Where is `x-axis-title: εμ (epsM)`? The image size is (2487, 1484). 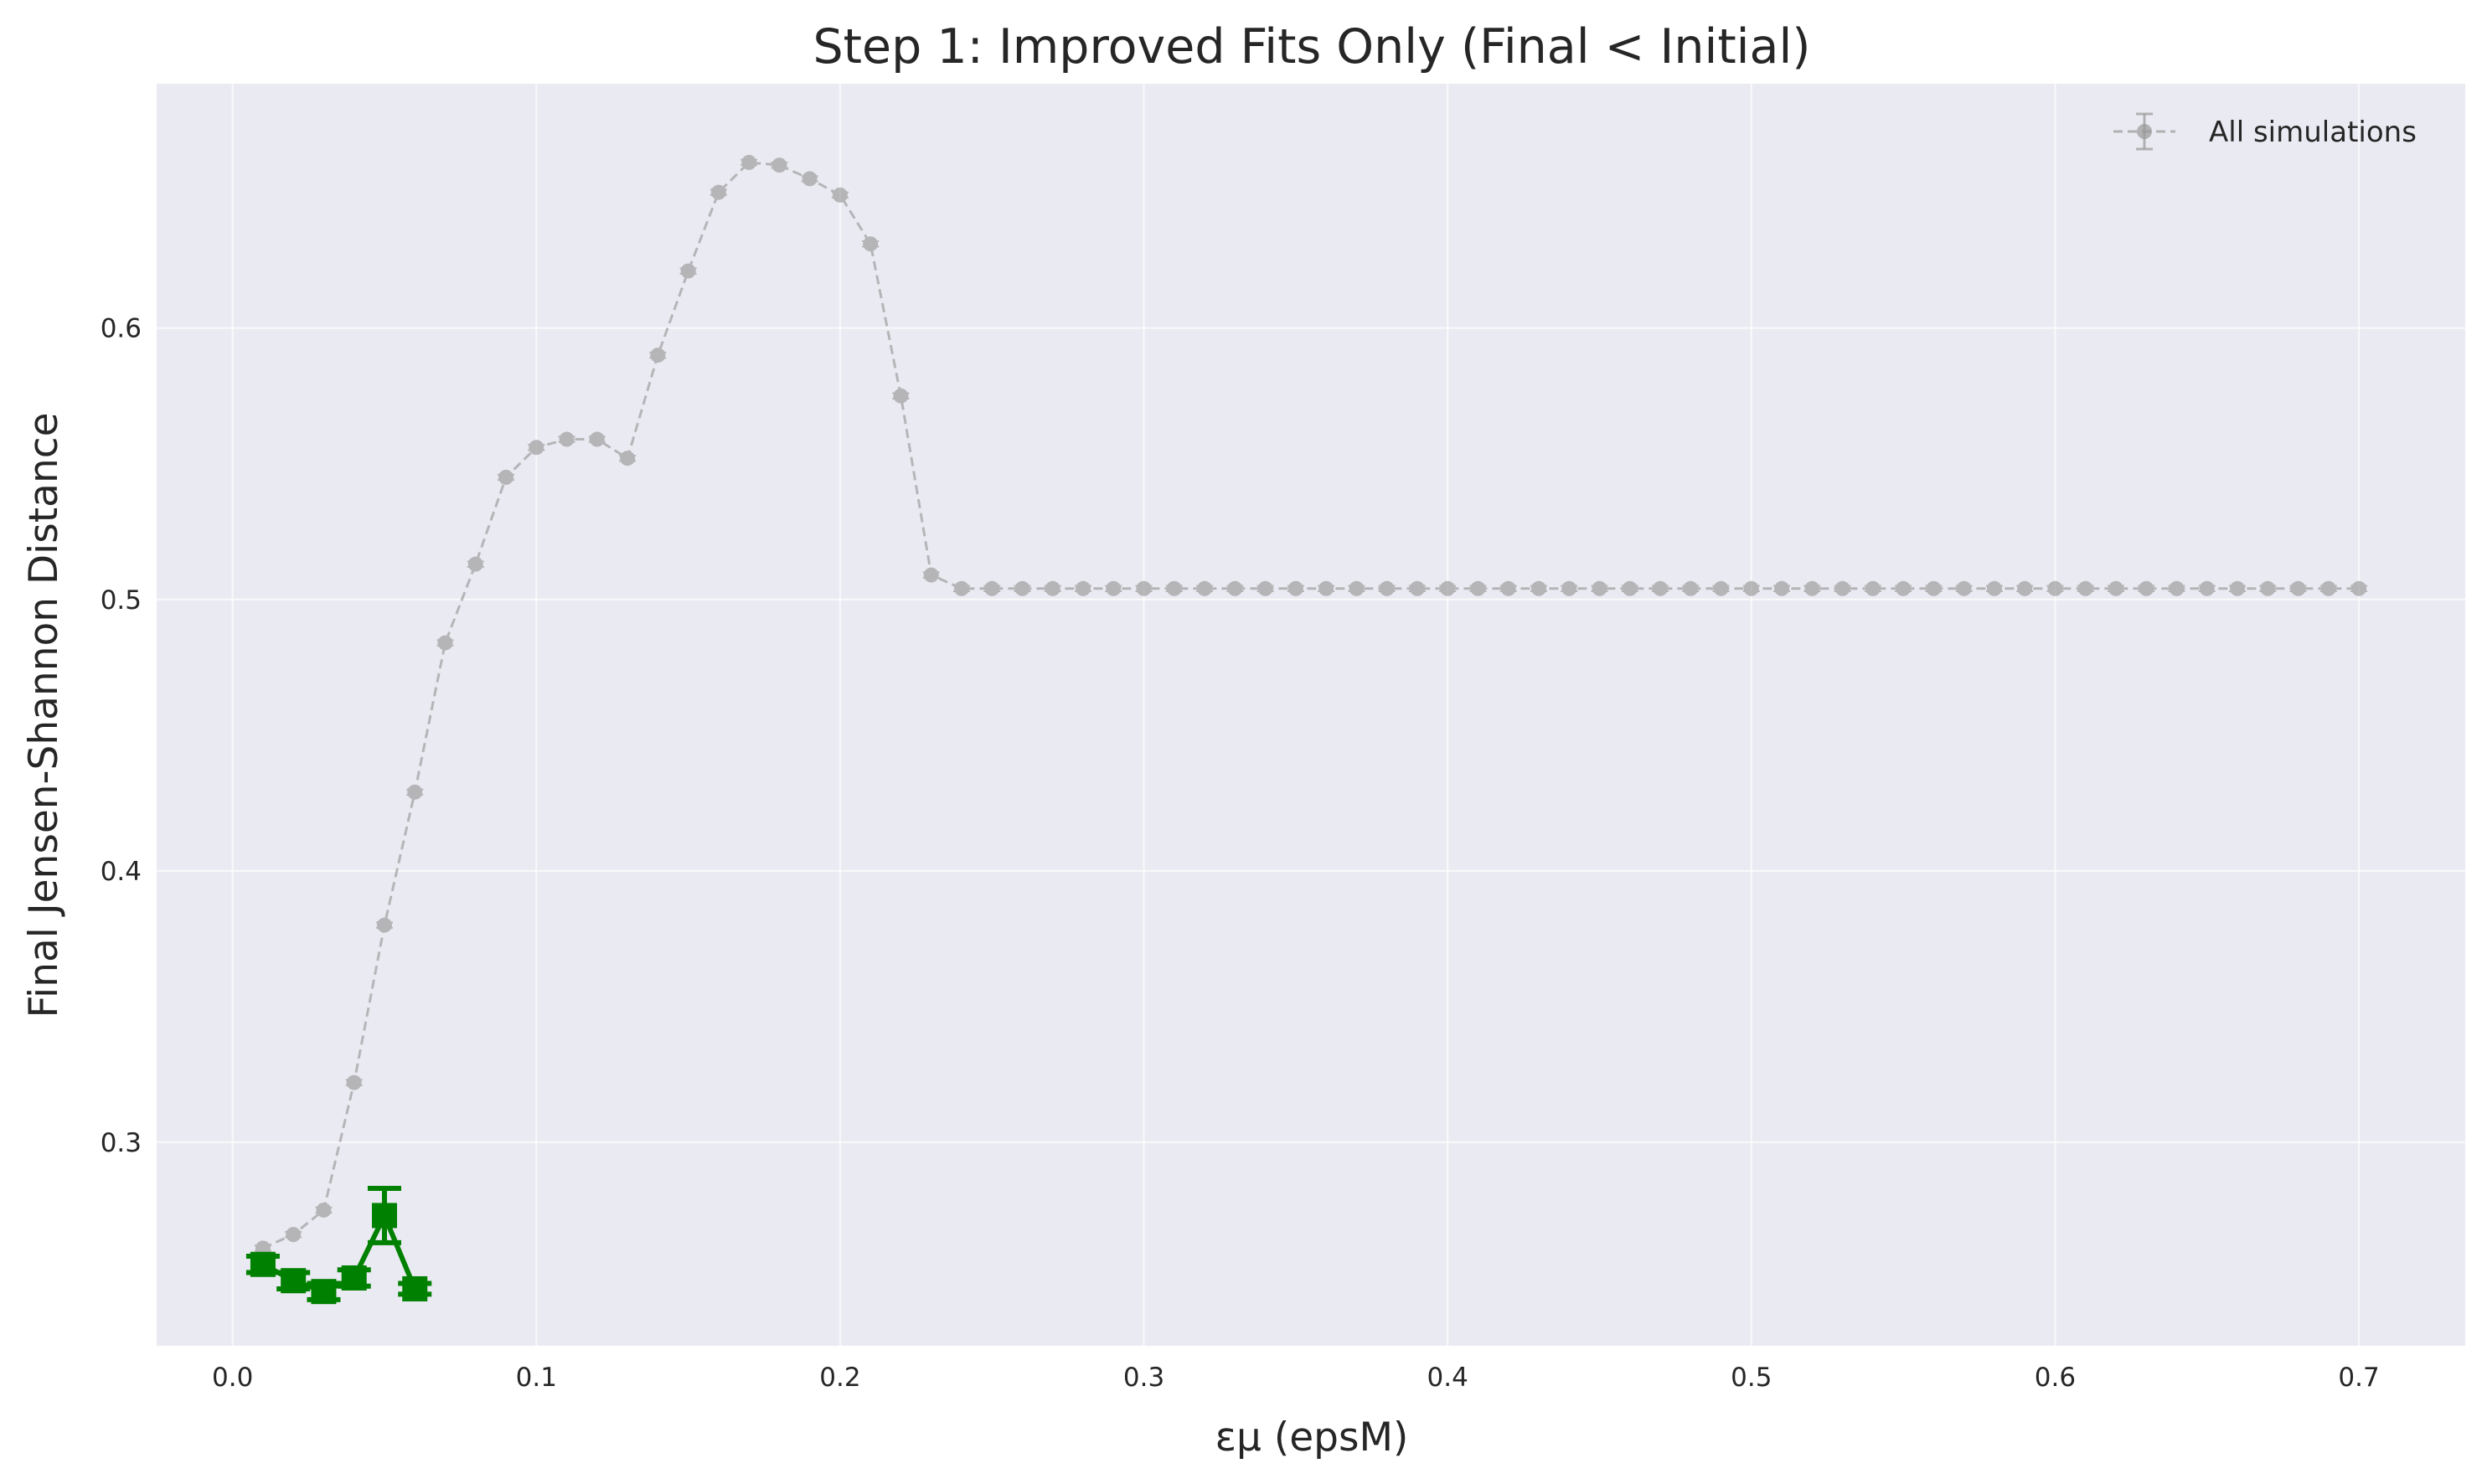
x-axis-title: εμ (epsM) is located at coordinates (1312, 1437).